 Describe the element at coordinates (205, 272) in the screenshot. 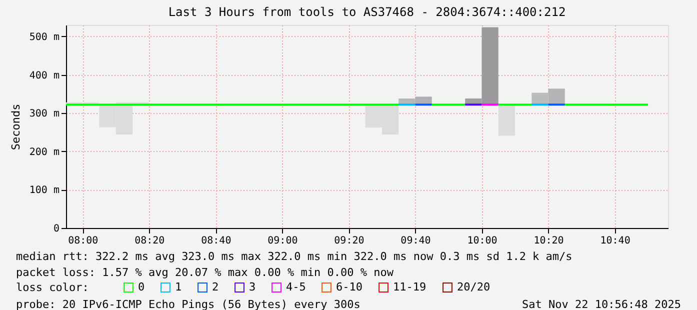

I see `text: packet loss: 1.57 % avg 20.07 % max 0.00 % min 0.00 % now` at that location.